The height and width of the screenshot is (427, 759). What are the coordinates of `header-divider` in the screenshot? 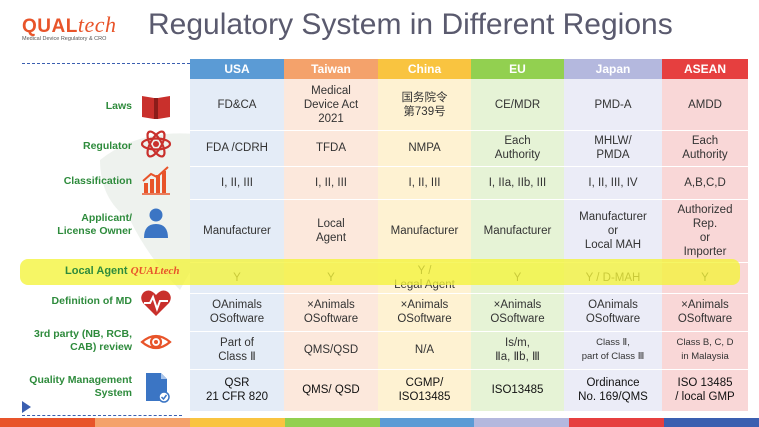 It's located at (106, 63).